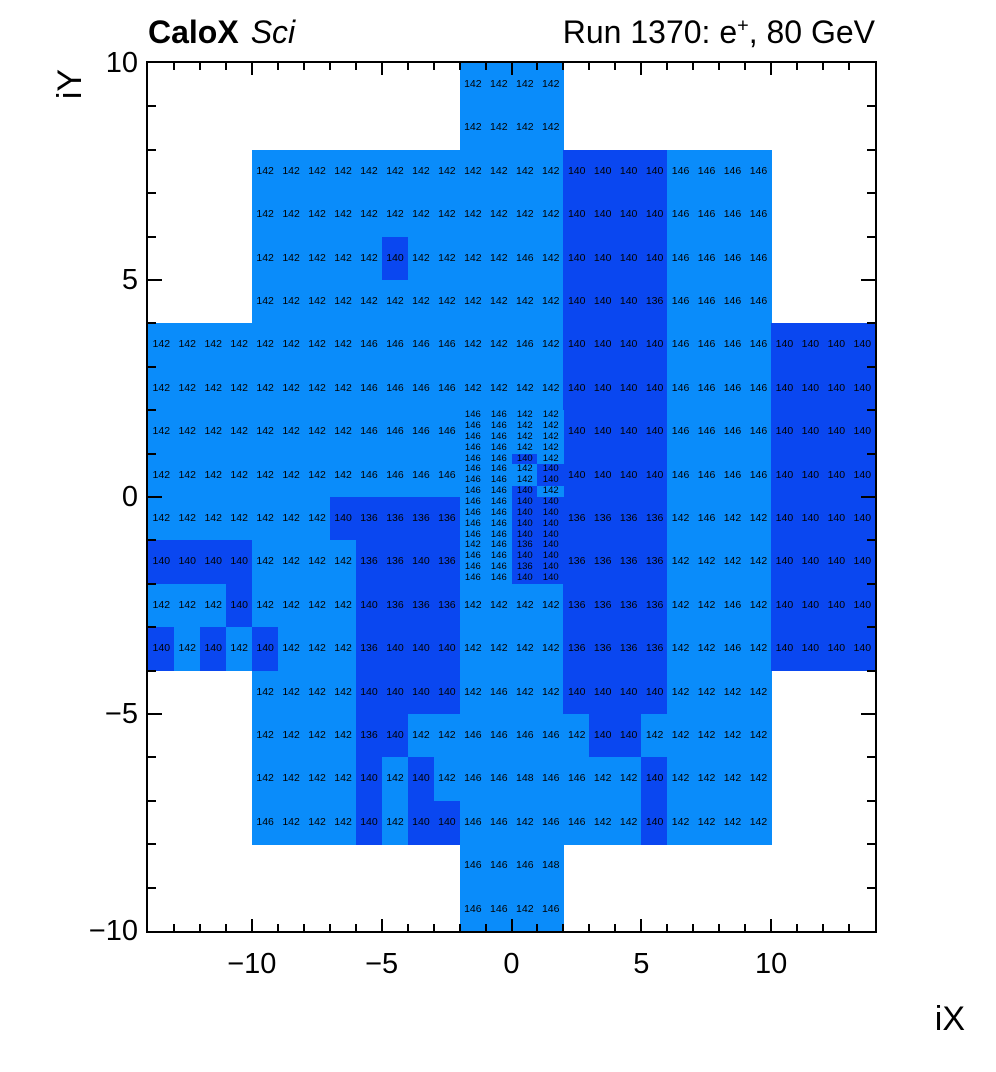 The image size is (996, 1072). What do you see at coordinates (743, 25) in the screenshot?
I see `positron-charge-sup: +` at bounding box center [743, 25].